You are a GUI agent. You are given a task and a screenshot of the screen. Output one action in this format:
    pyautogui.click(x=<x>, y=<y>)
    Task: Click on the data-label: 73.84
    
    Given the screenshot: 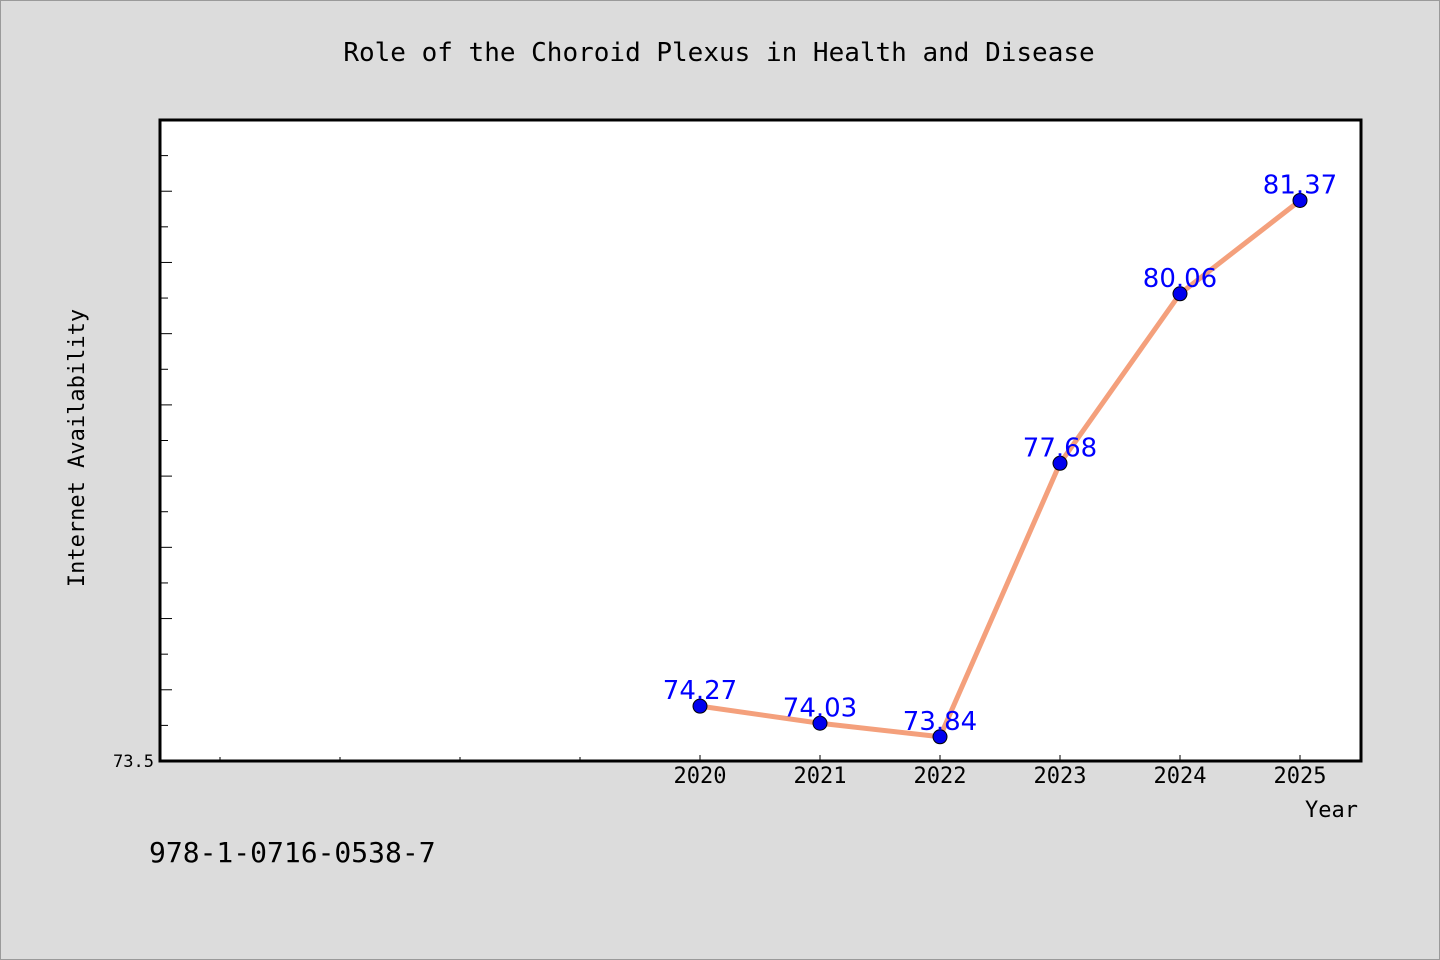 What is the action you would take?
    pyautogui.click(x=940, y=722)
    